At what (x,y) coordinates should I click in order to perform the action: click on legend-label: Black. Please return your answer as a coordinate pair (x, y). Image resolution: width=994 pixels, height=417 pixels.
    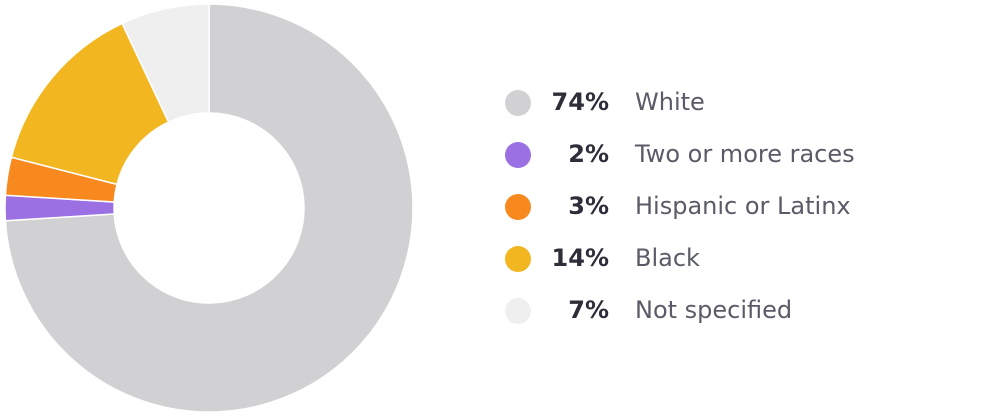
    Looking at the image, I should click on (667, 258).